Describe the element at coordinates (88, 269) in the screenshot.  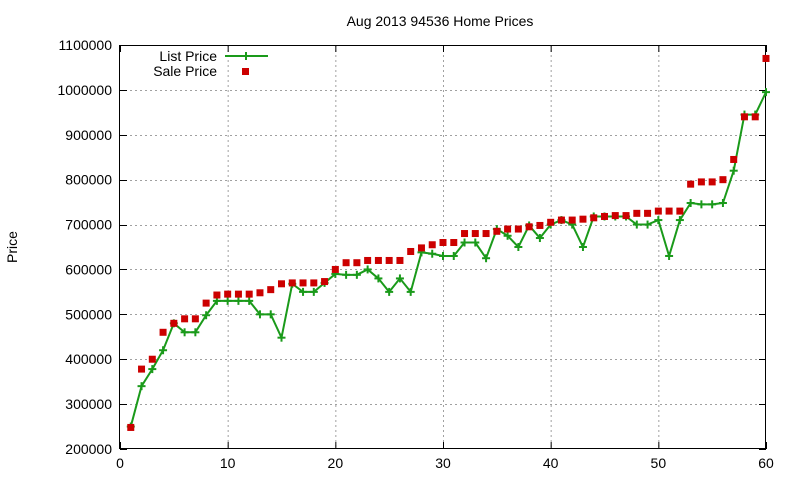
I see `y-tick-label: 600000` at that location.